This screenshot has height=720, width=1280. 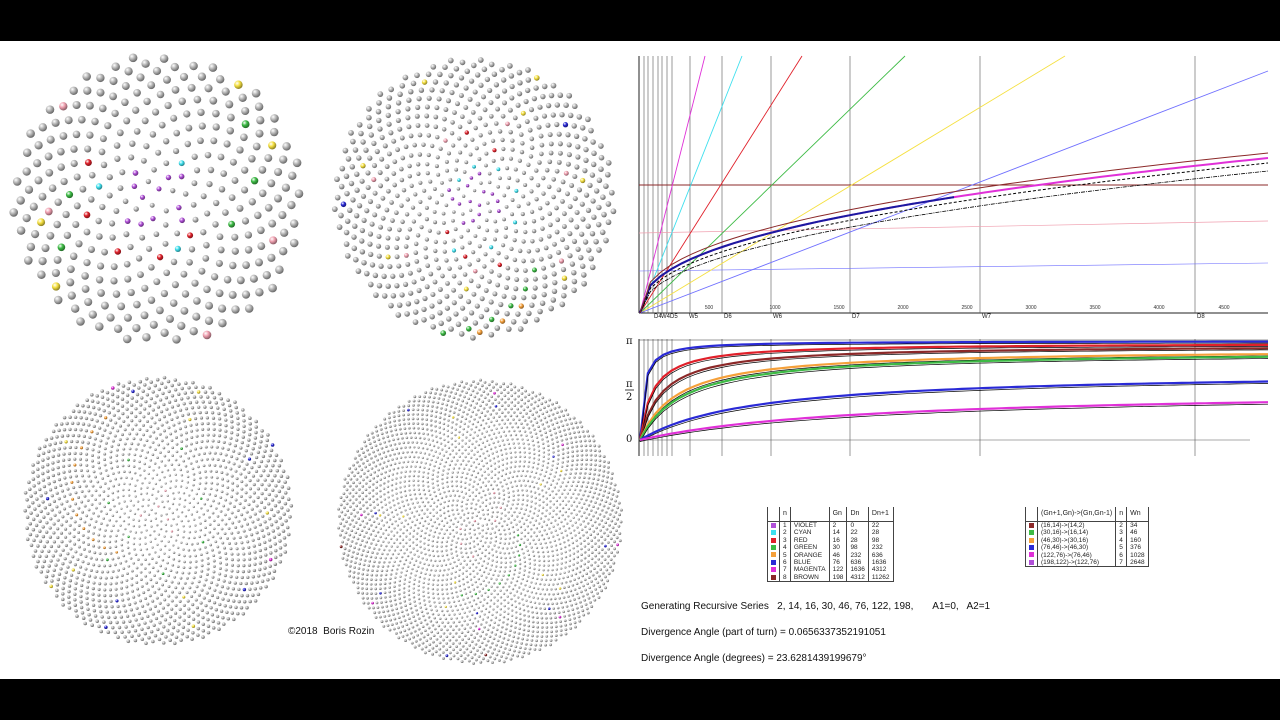 I want to click on seed-red, so click(x=87, y=215).